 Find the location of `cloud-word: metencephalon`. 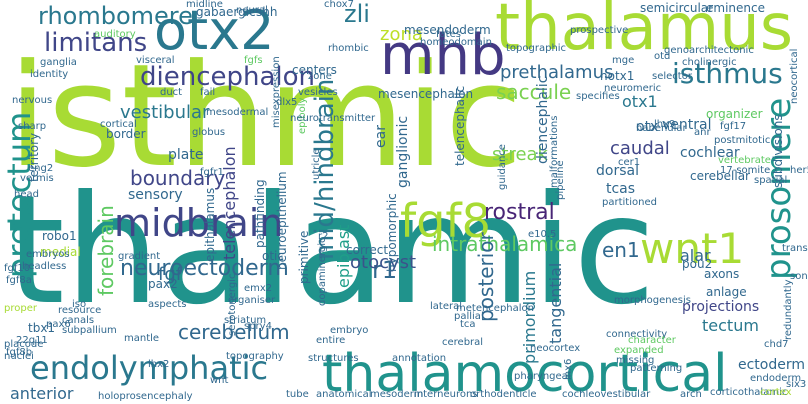

cloud-word: metencephalon is located at coordinates (495, 308).